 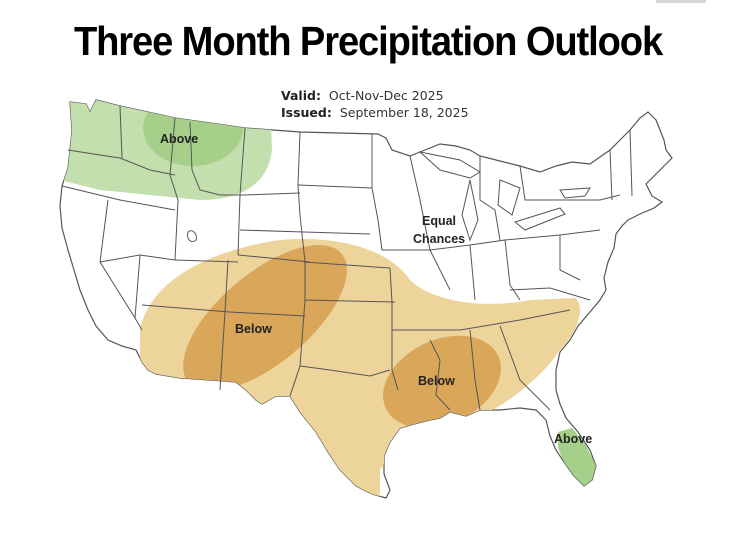 What do you see at coordinates (439, 239) in the screenshot?
I see `label-equal-chances-line2: Chances` at bounding box center [439, 239].